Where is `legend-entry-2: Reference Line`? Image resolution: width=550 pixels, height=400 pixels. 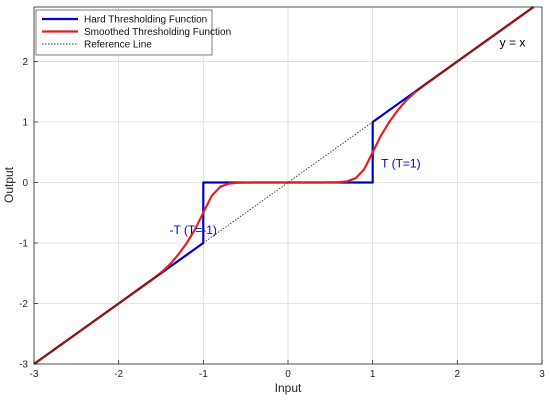
legend-entry-2: Reference Line is located at coordinates (118, 45).